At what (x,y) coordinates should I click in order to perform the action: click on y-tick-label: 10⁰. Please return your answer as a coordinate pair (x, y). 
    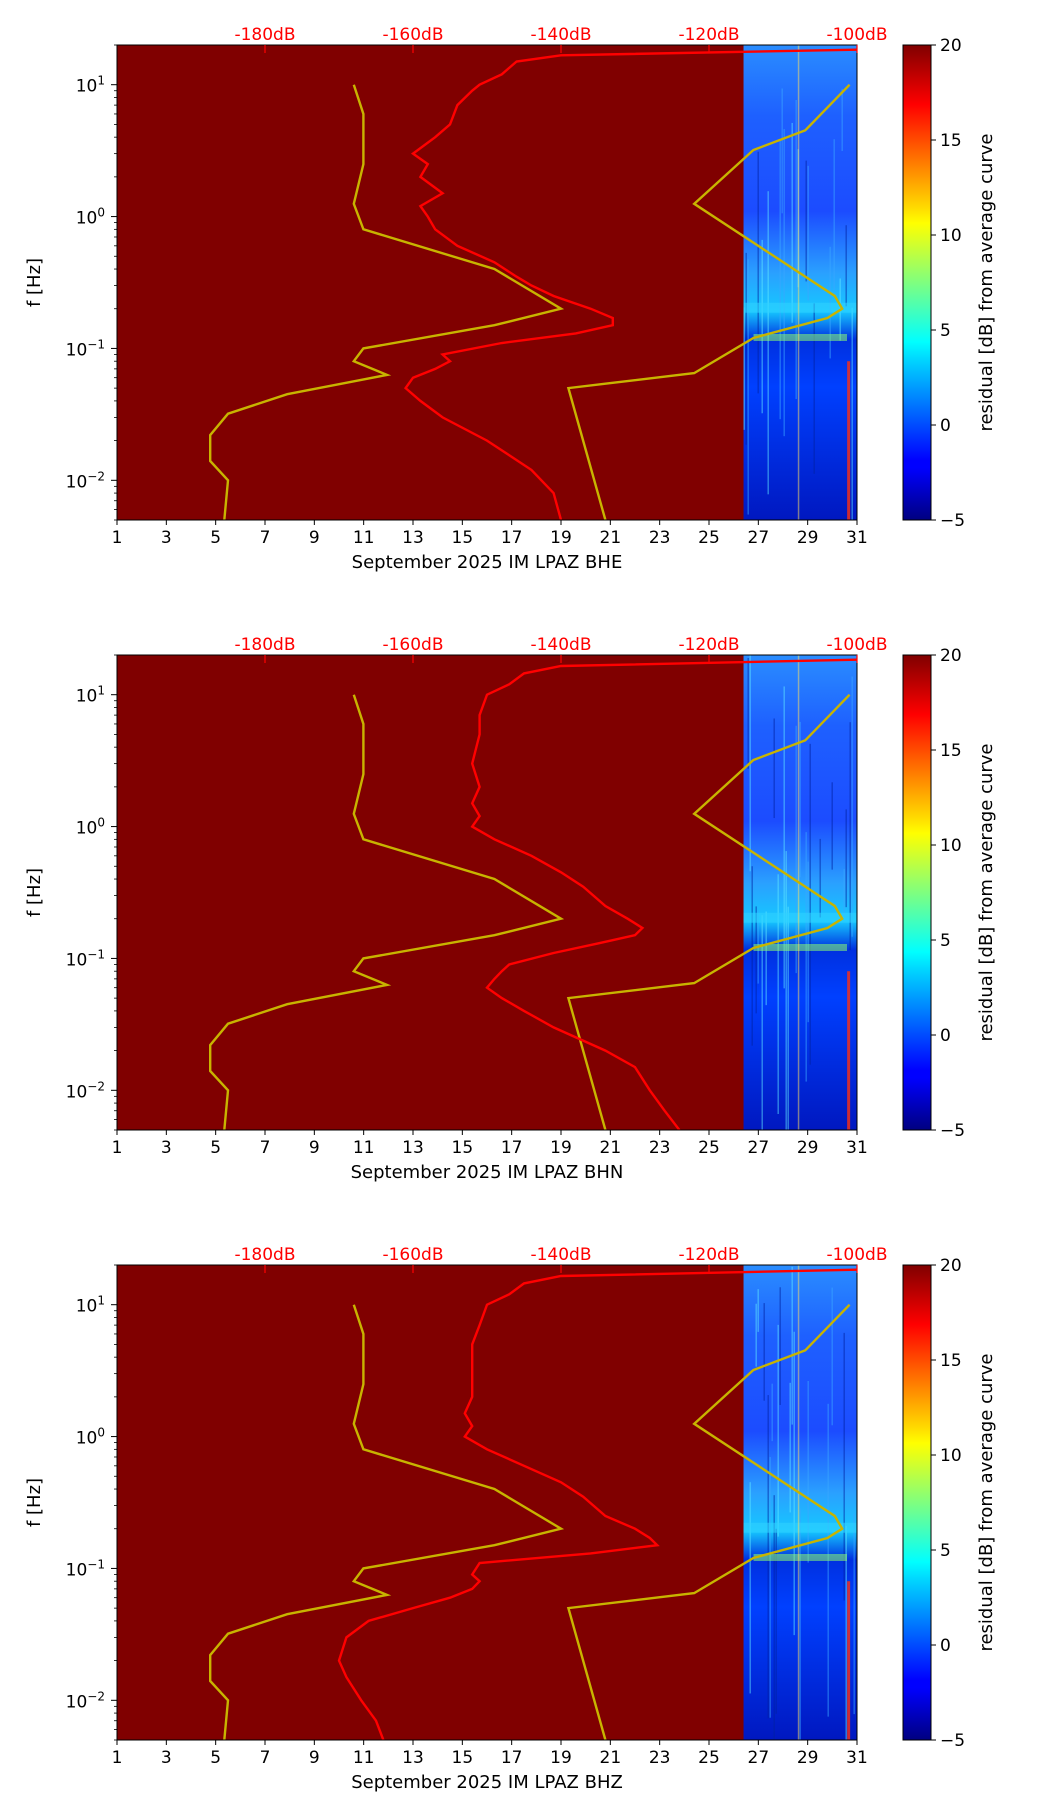
    Looking at the image, I should click on (90, 827).